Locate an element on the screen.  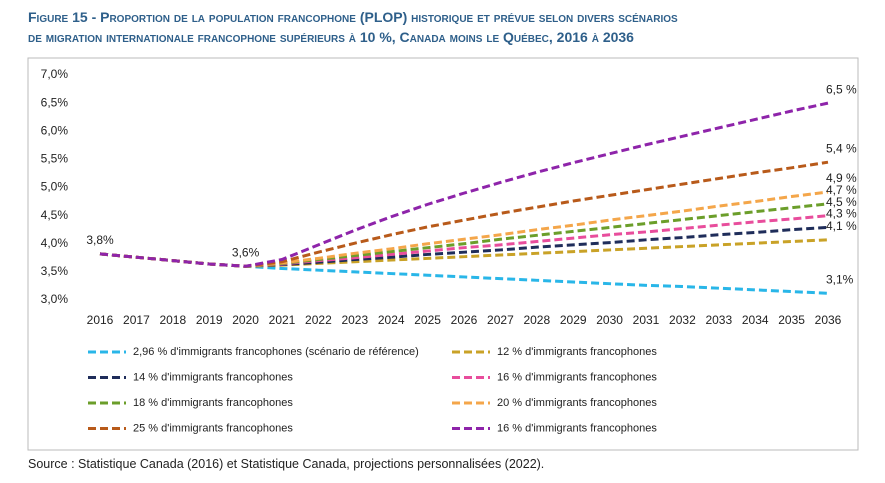
x-tick-label: 2030 is located at coordinates (609, 320).